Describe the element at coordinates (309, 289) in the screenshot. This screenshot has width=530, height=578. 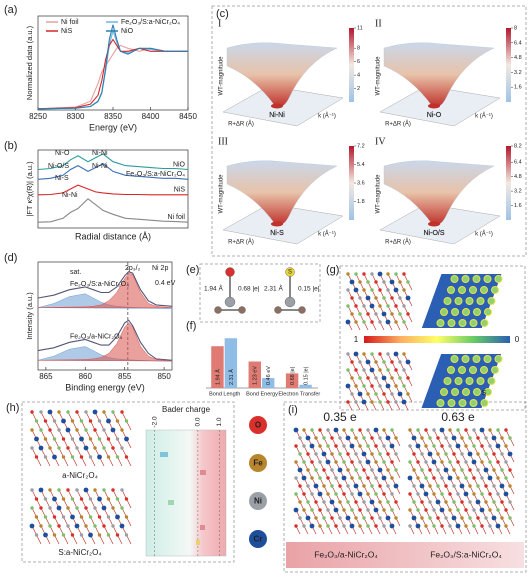
I see `annotation: 0.15 |e|` at that location.